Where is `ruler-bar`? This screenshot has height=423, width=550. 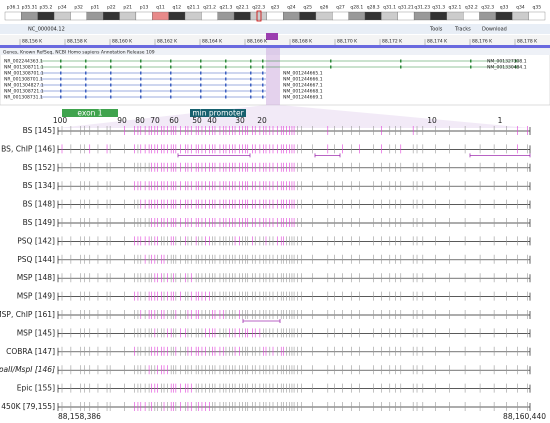
ruler-bar is located at coordinates (275, 46).